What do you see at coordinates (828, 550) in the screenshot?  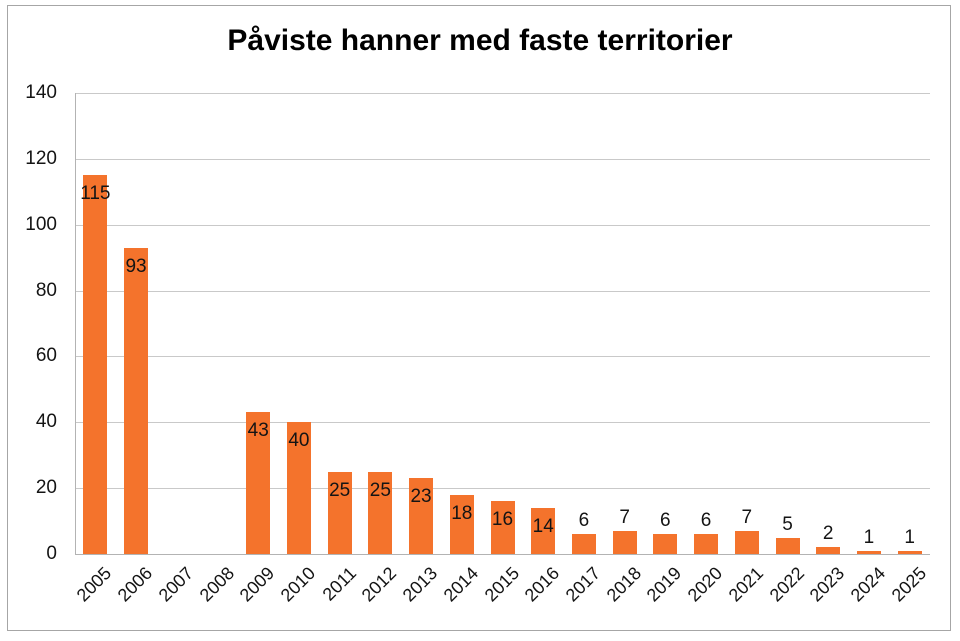 I see `bar-2023` at bounding box center [828, 550].